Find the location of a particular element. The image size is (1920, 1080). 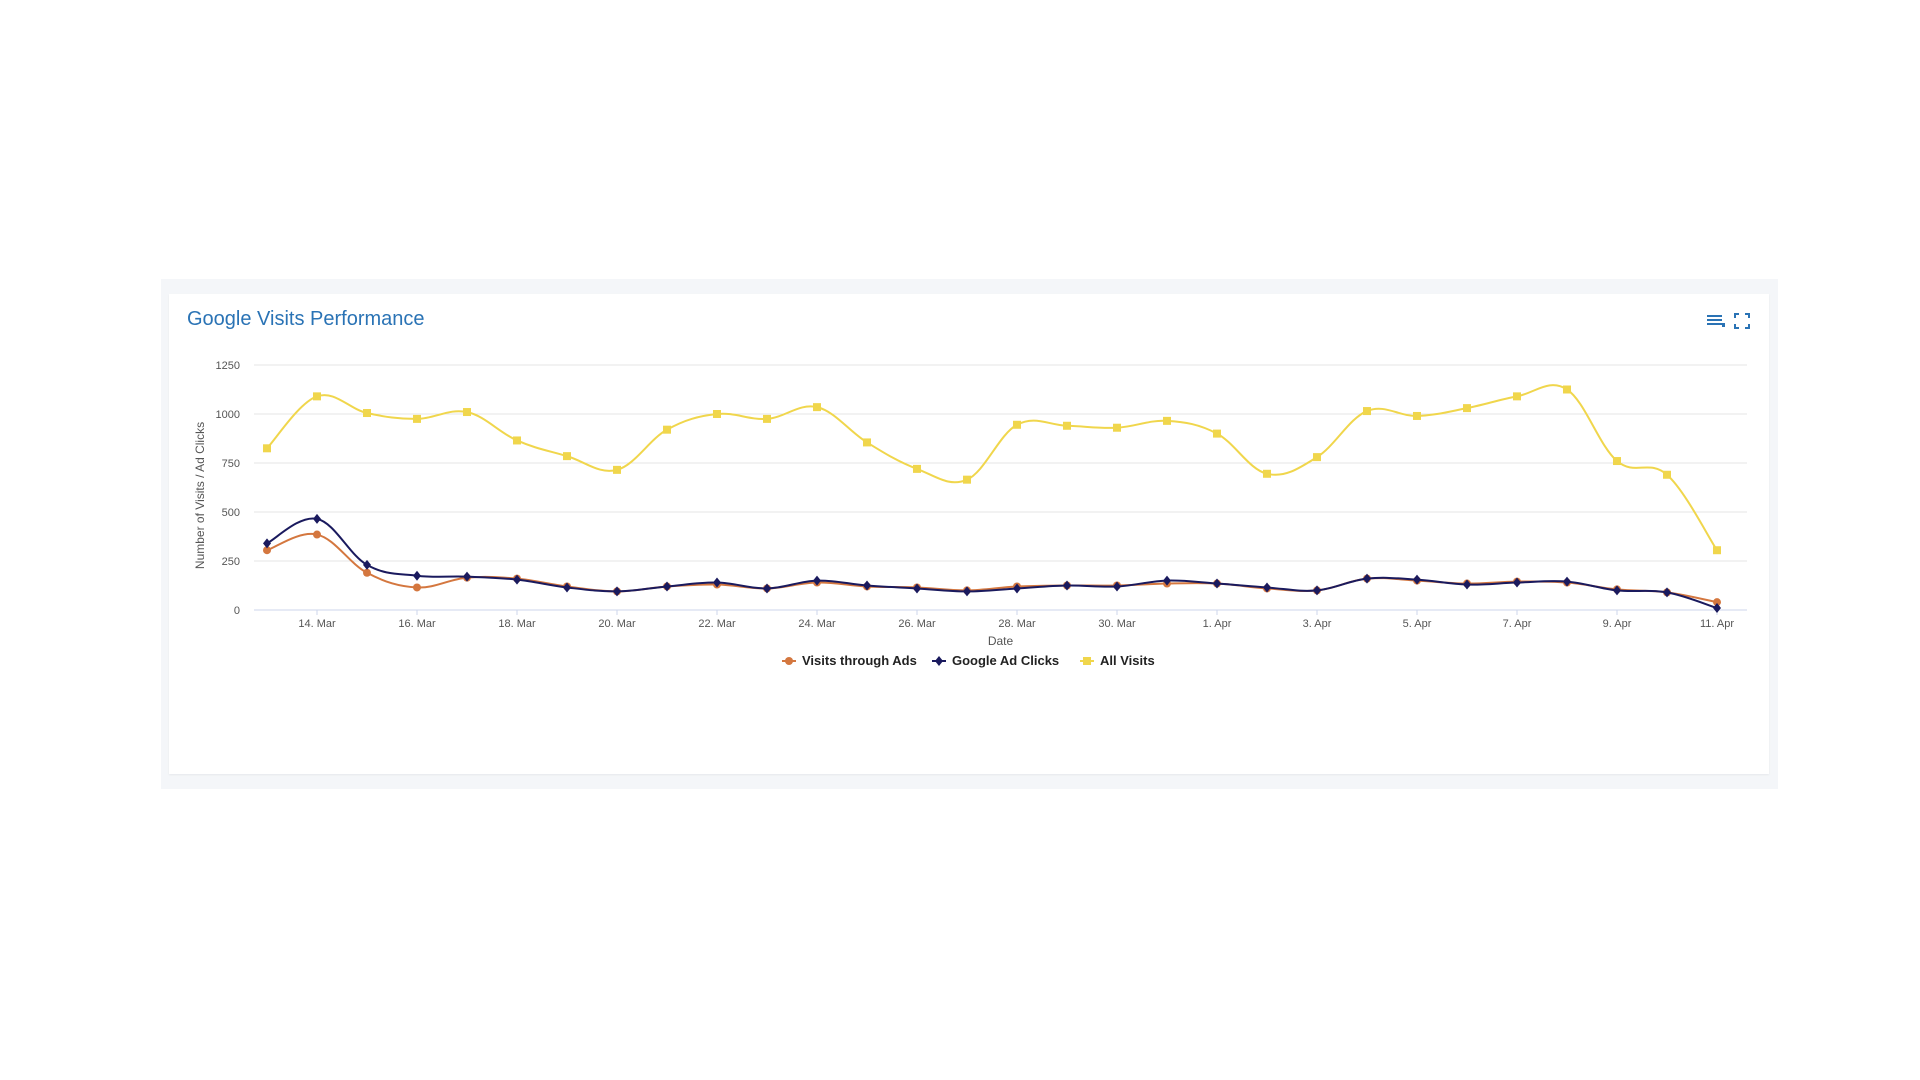

x-tick-label: 1. Apr is located at coordinates (1217, 624).